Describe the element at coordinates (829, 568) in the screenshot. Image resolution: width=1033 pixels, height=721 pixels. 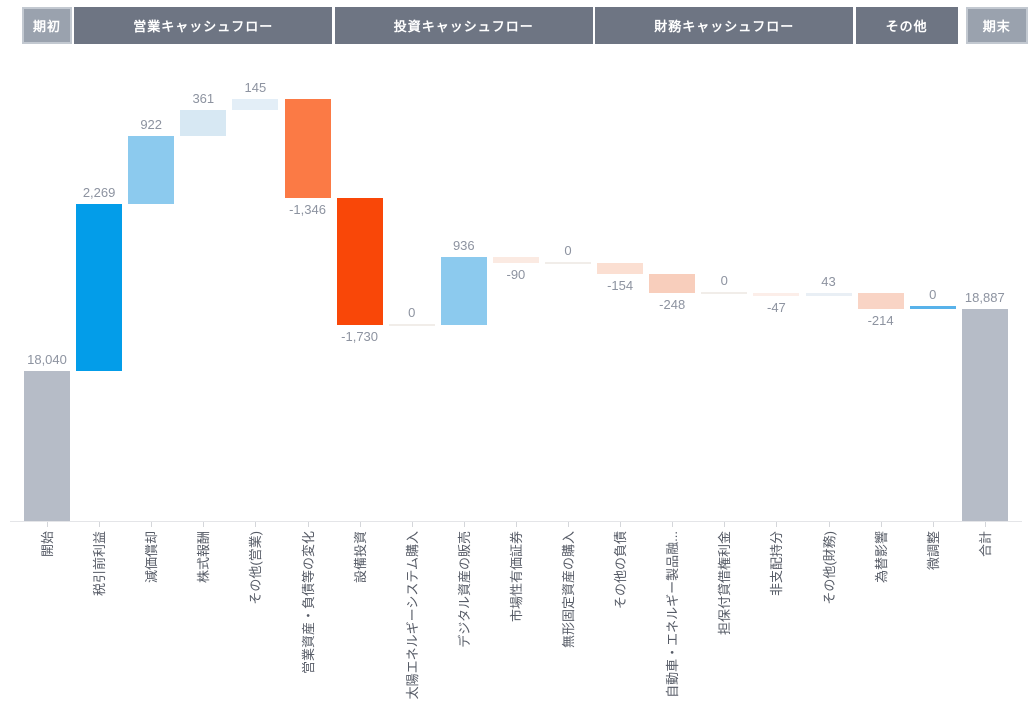
I see `category-label: その他(財務)` at that location.